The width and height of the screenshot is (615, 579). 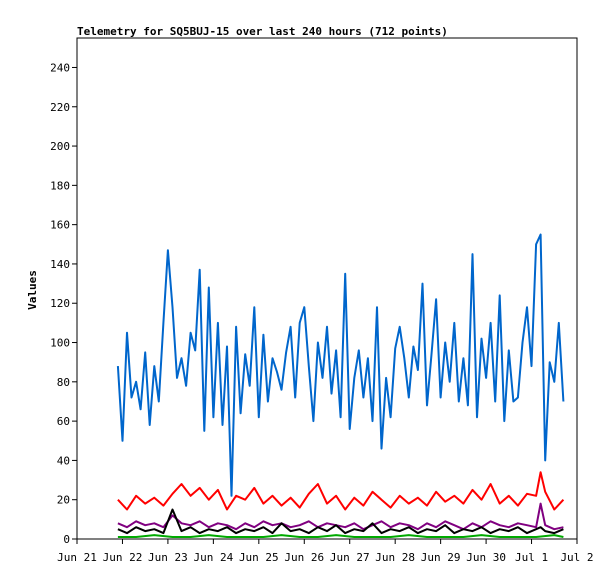 What do you see at coordinates (66, 539) in the screenshot?
I see `y-tick-label: 0` at bounding box center [66, 539].